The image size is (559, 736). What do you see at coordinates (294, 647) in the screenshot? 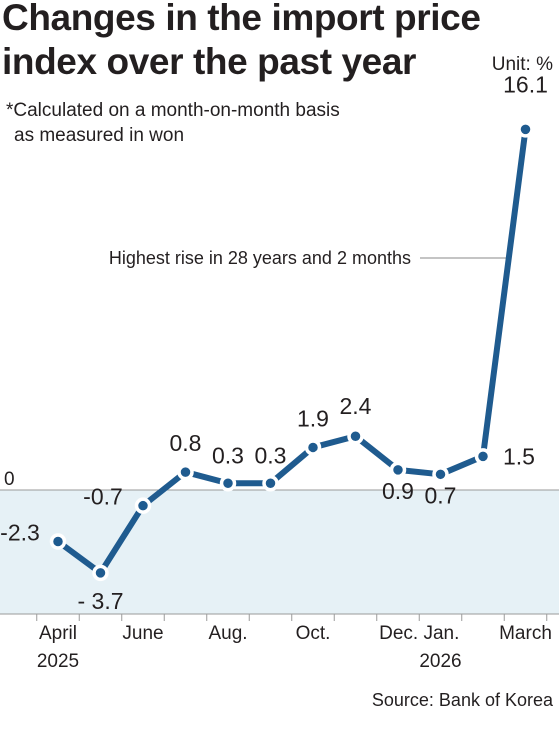
I see `x-tick-labels: April 2025 June Aug. Oct. Dec. Jan. 2026 March` at bounding box center [294, 647].